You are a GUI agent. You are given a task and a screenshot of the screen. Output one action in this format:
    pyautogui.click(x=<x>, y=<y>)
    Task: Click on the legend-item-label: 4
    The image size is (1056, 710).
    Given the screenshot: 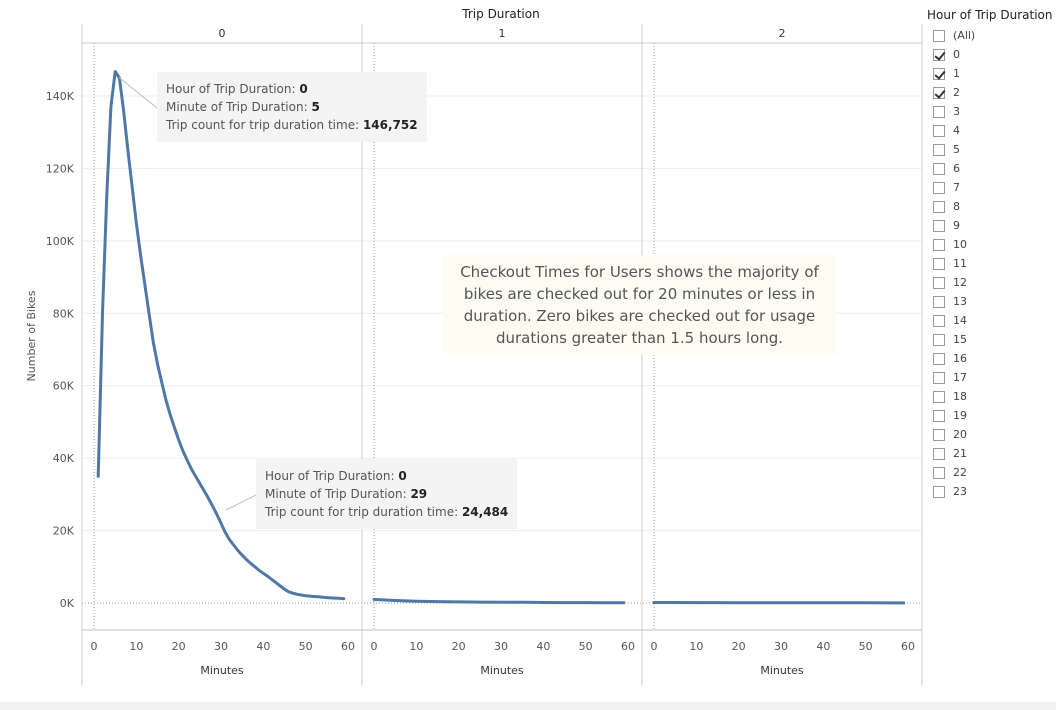 What is the action you would take?
    pyautogui.click(x=956, y=130)
    